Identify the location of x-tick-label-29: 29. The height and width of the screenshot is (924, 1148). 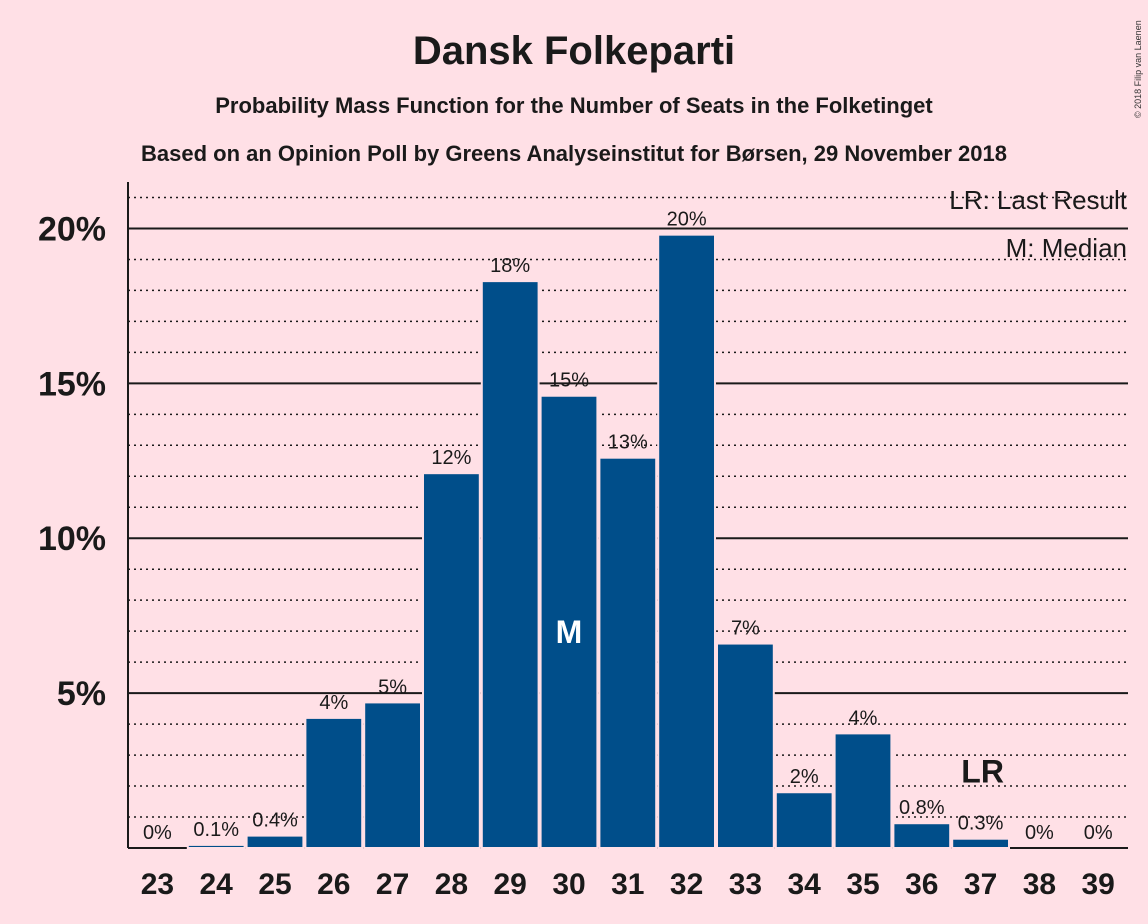
(510, 884).